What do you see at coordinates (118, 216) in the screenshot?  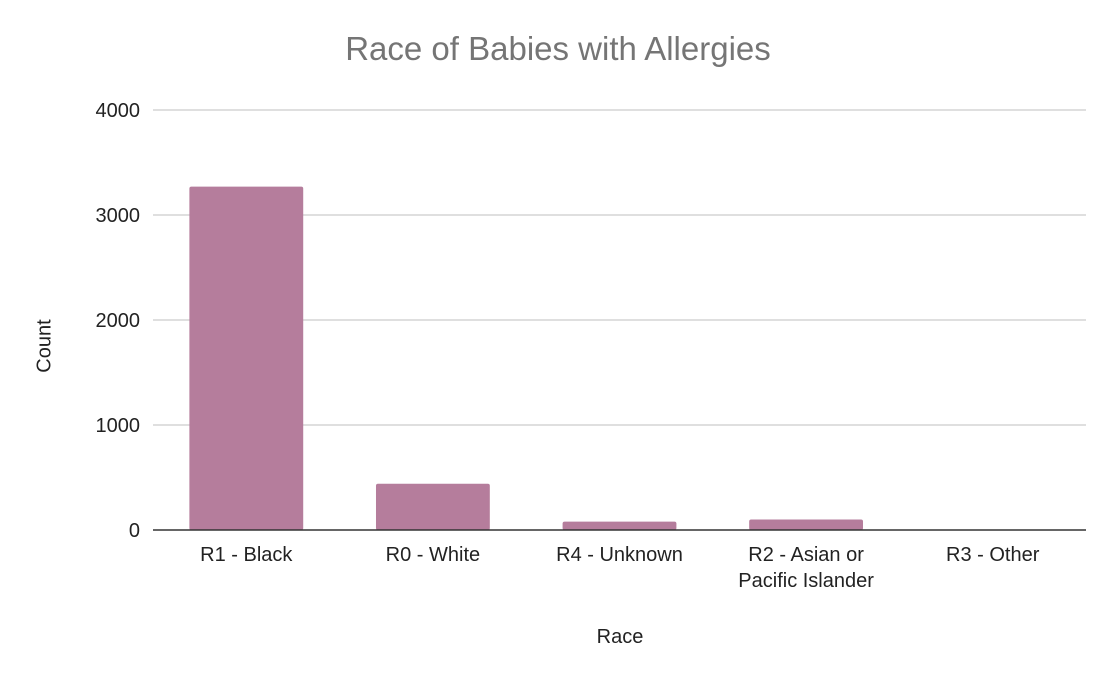 I see `y-tick-label: 3000` at bounding box center [118, 216].